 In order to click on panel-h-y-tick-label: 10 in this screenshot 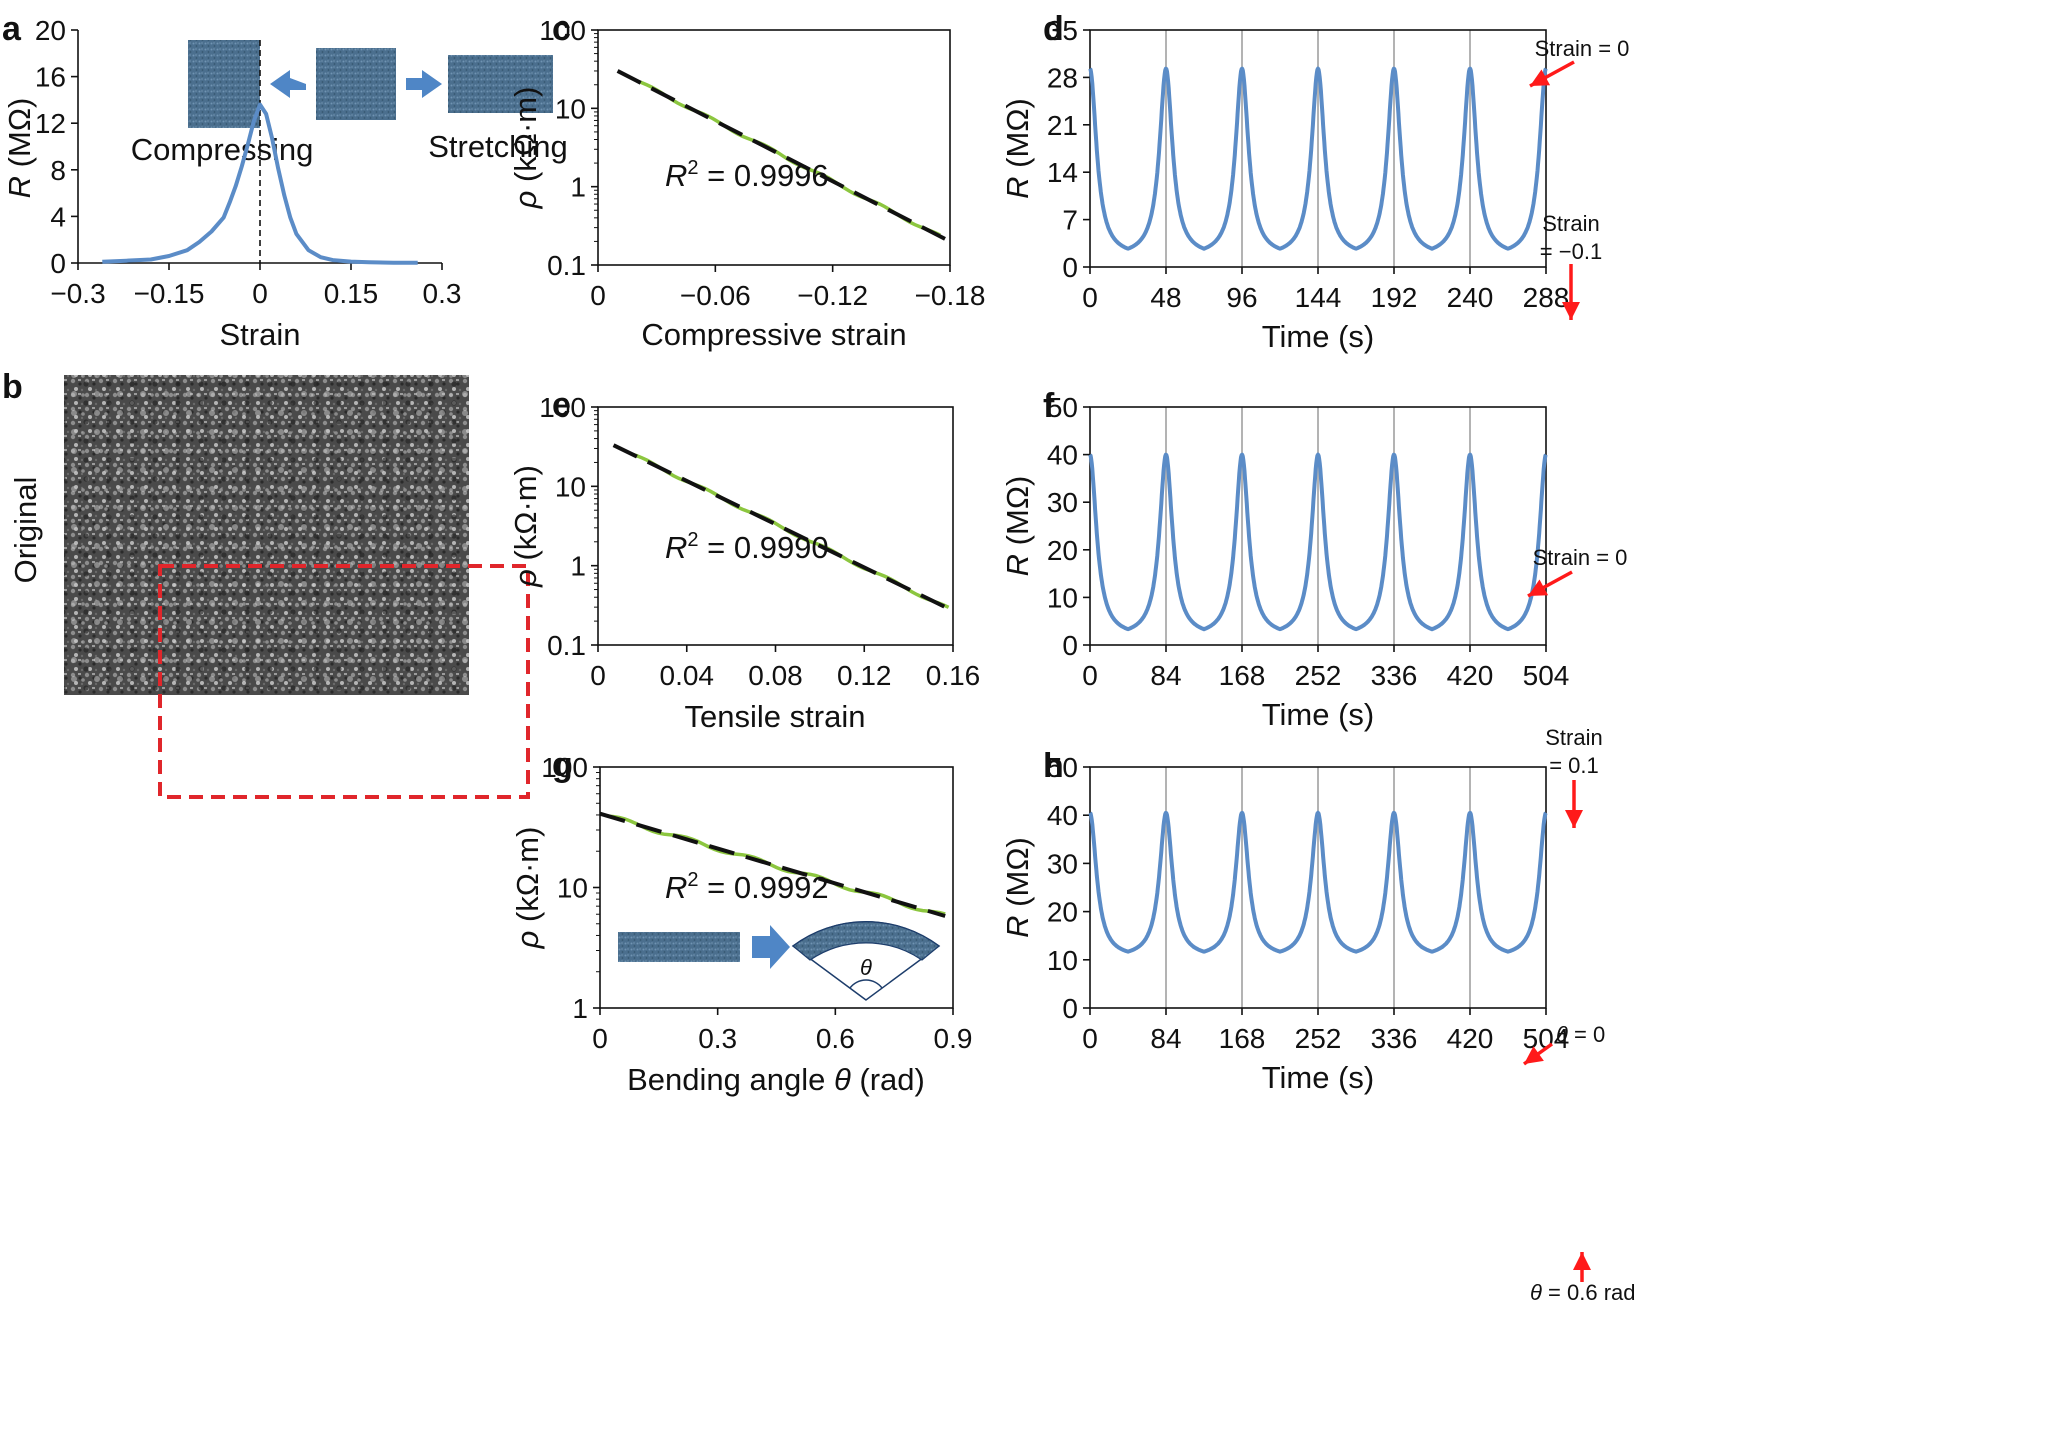, I will do `click(1062, 960)`.